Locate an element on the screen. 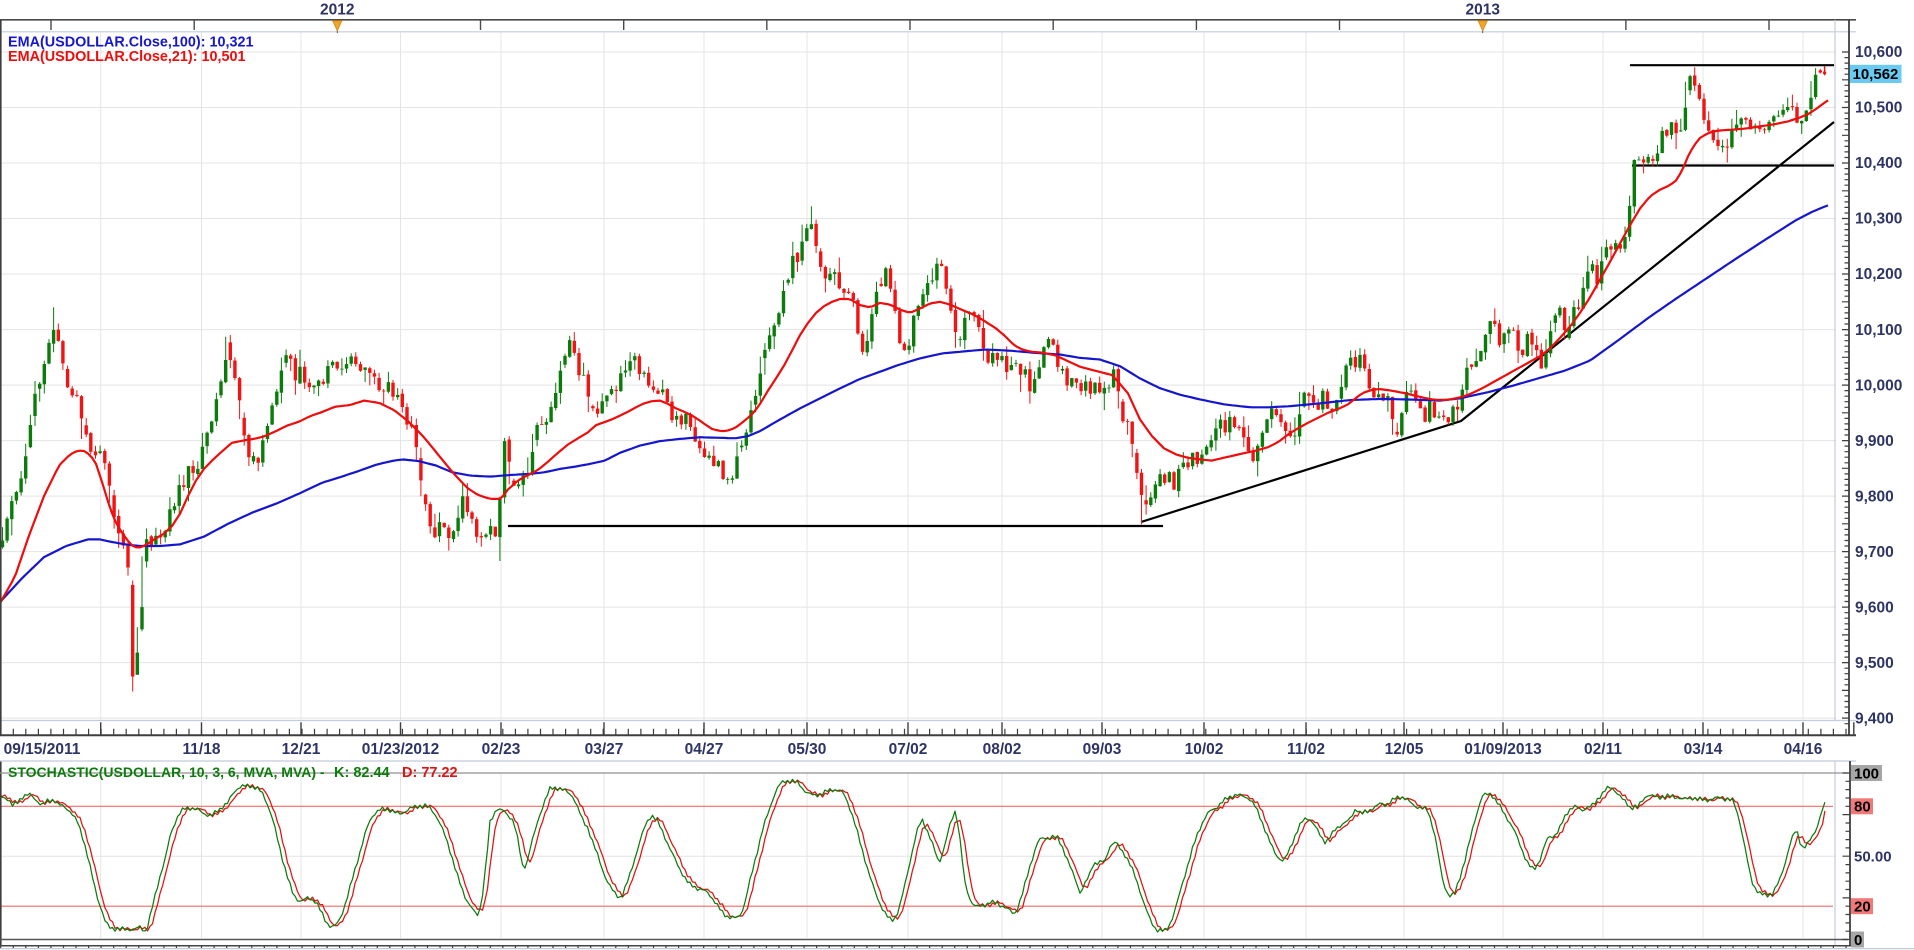 The image size is (1914, 950). svg-text: 04/16 is located at coordinates (1803, 749).